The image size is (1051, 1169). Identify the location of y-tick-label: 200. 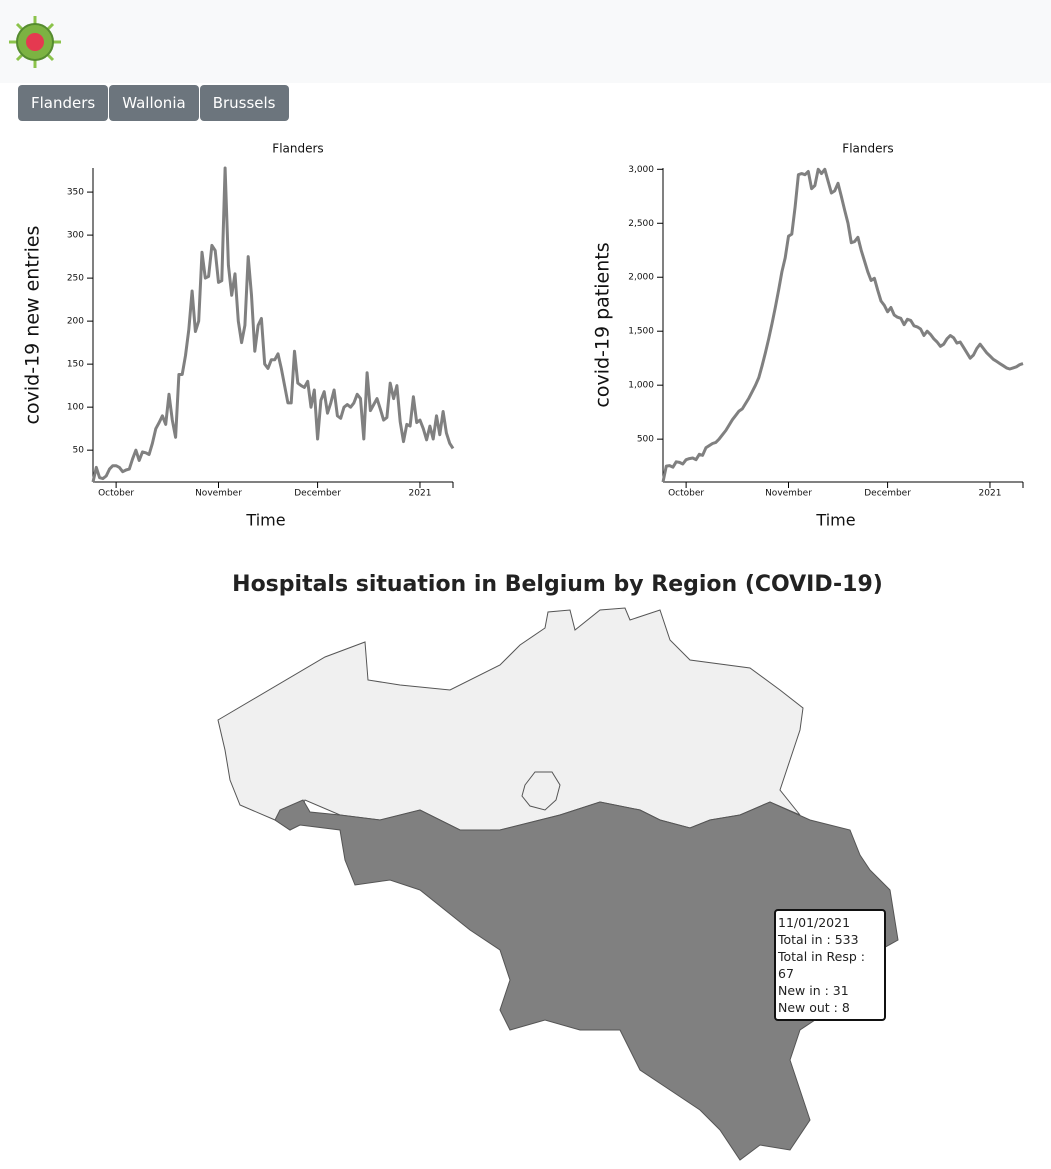
(75, 322).